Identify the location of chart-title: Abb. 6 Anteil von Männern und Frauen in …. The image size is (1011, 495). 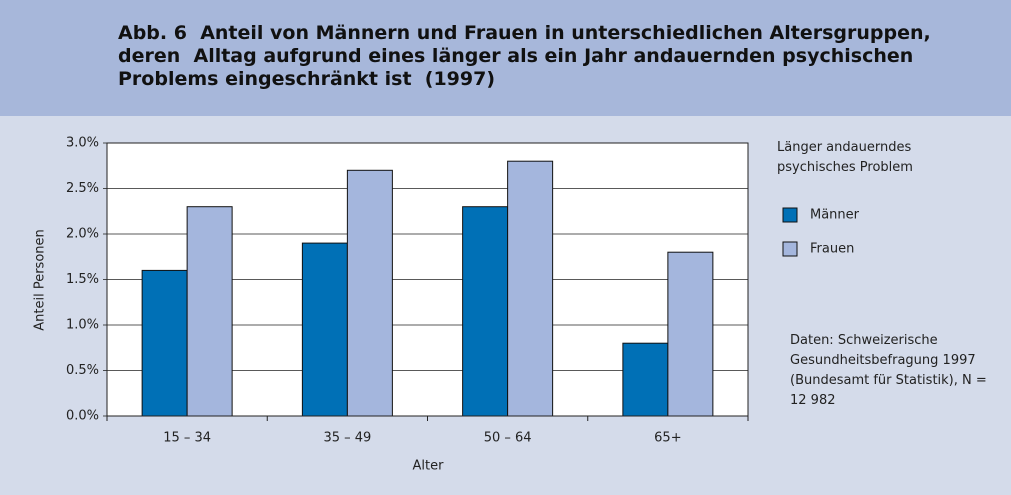
(524, 56).